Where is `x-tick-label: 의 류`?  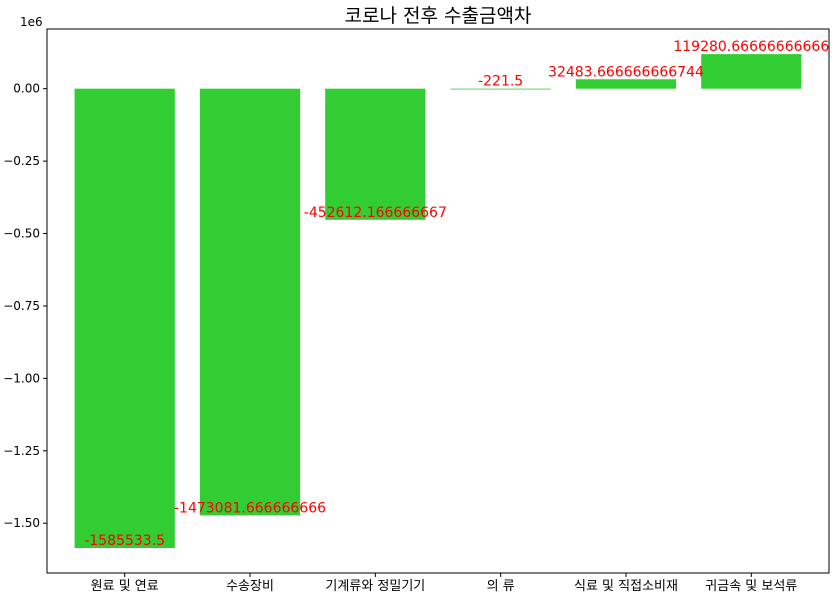 x-tick-label: 의 류 is located at coordinates (501, 586).